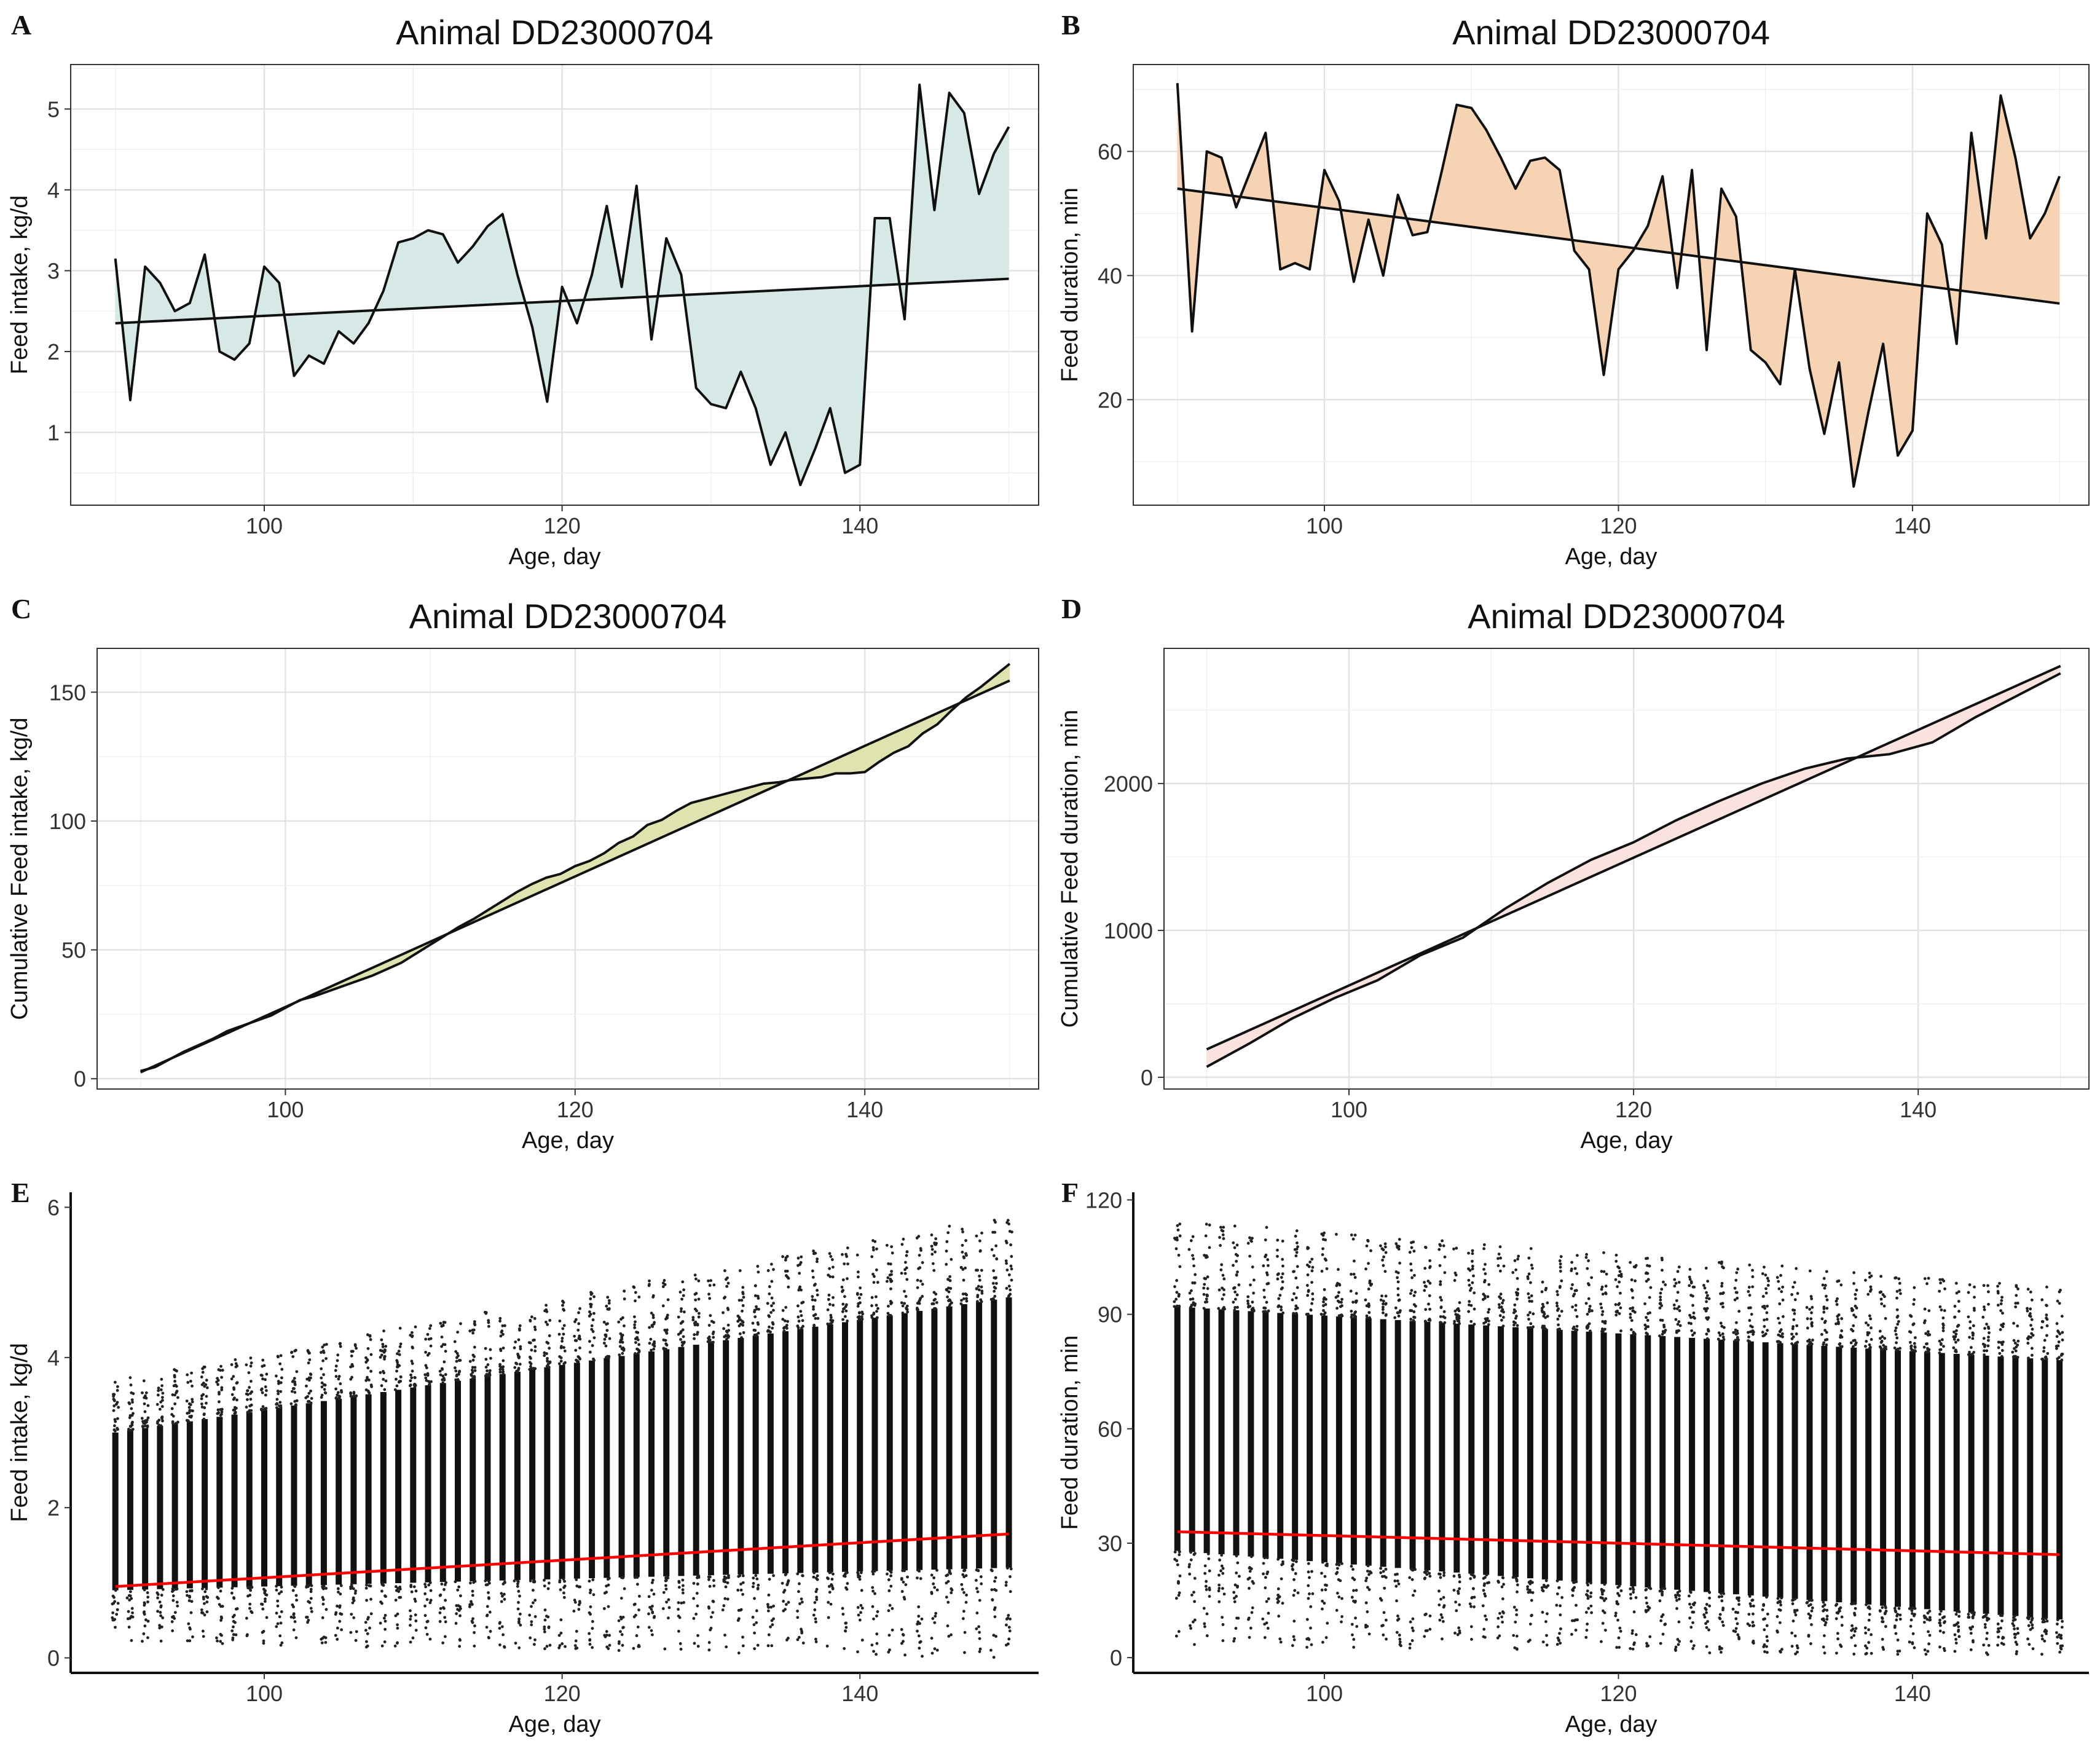 Image resolution: width=2100 pixels, height=1754 pixels. What do you see at coordinates (1110, 276) in the screenshot?
I see `y-tick-label: 40` at bounding box center [1110, 276].